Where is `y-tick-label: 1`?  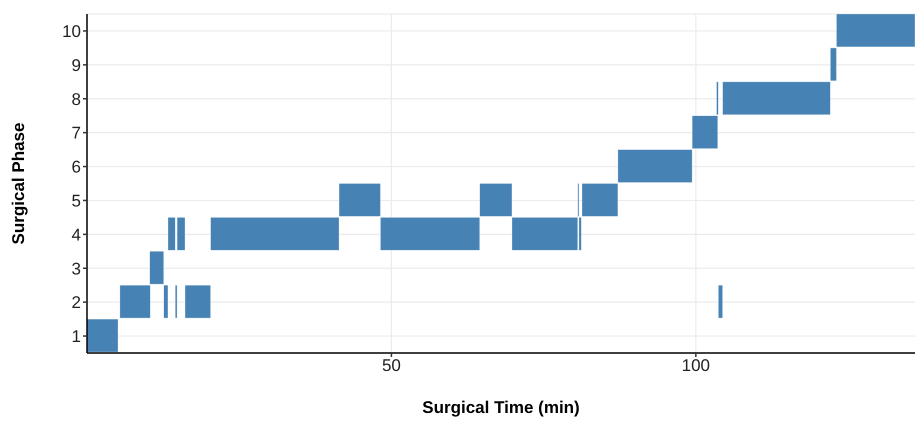 y-tick-label: 1 is located at coordinates (76, 336).